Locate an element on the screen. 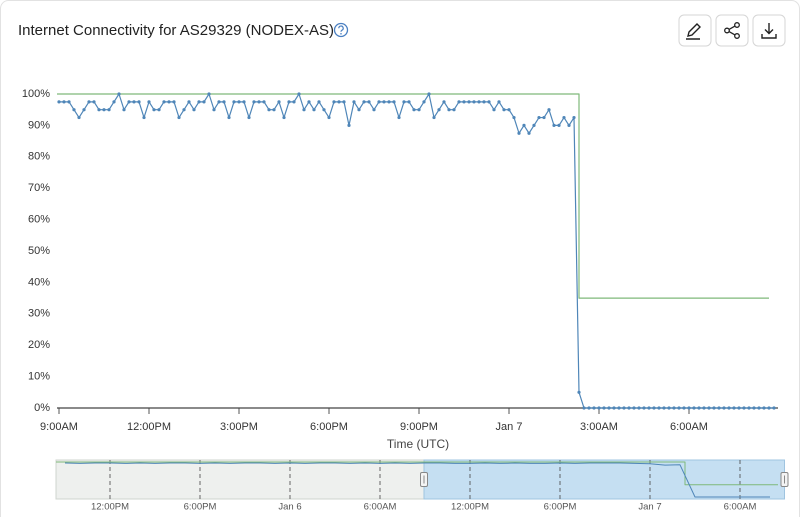  download-button is located at coordinates (769, 30).